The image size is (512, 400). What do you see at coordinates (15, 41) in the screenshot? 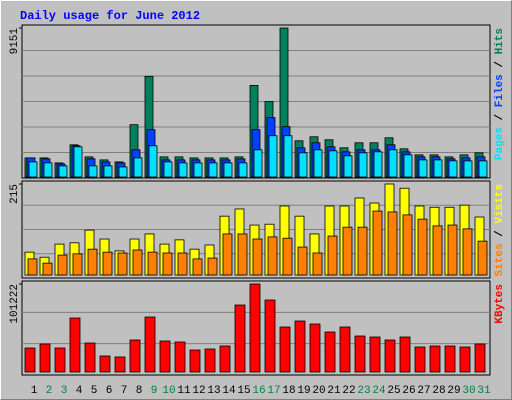
I see `y-tick-label: 9151` at bounding box center [15, 41].